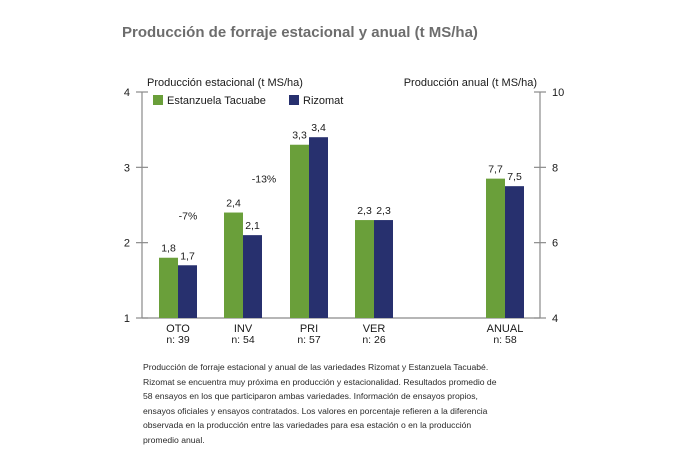  I want to click on value-label-inv-estanzuela: 2,4, so click(233, 204).